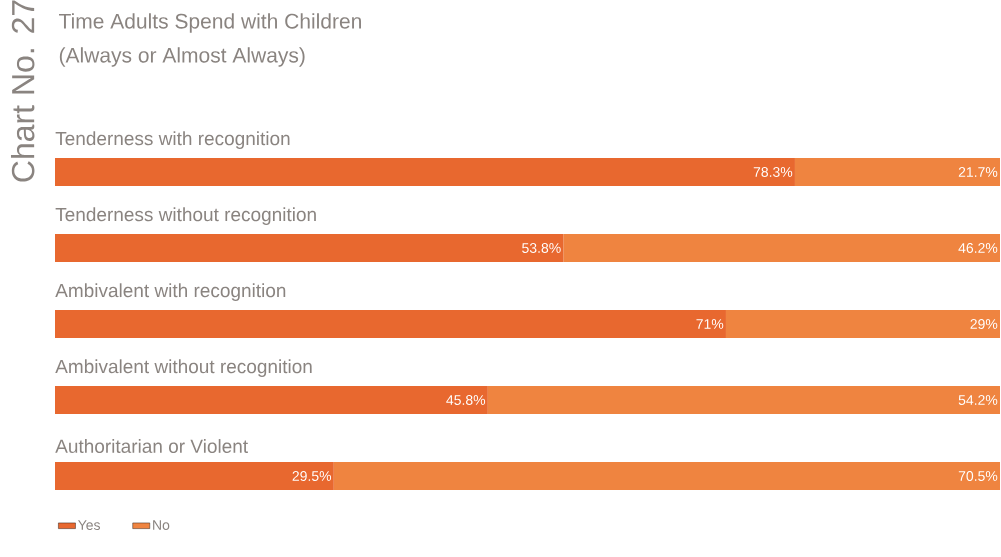  Describe the element at coordinates (170, 292) in the screenshot. I see `y-tick-label: Ambivalent with recognition` at that location.